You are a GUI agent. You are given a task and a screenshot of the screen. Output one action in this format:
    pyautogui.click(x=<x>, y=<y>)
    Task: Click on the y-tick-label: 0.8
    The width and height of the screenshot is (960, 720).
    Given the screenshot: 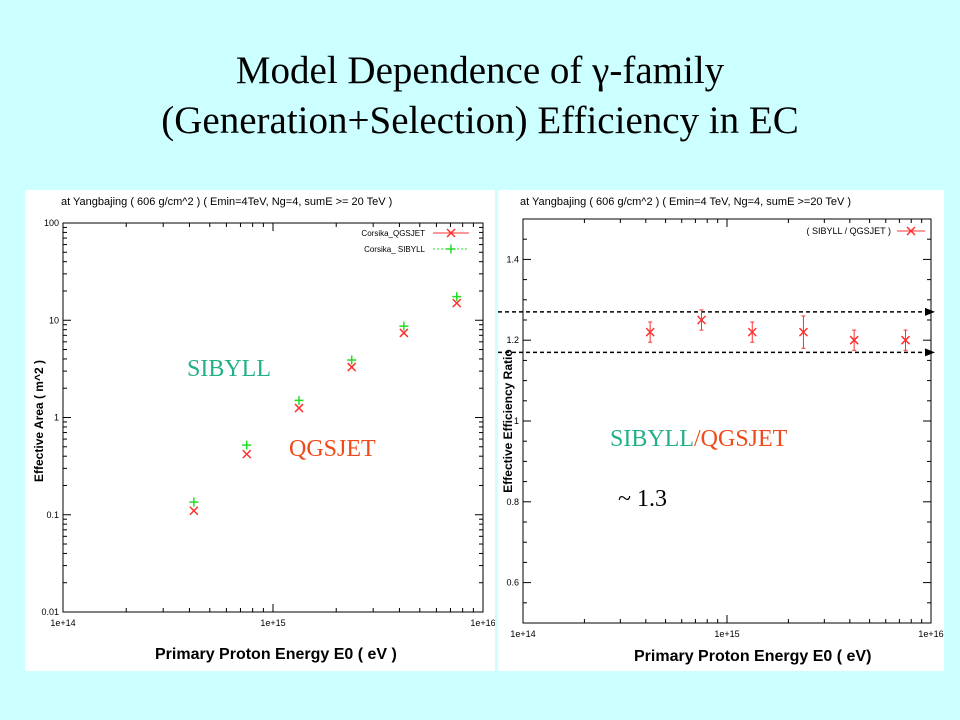 What is the action you would take?
    pyautogui.click(x=512, y=502)
    